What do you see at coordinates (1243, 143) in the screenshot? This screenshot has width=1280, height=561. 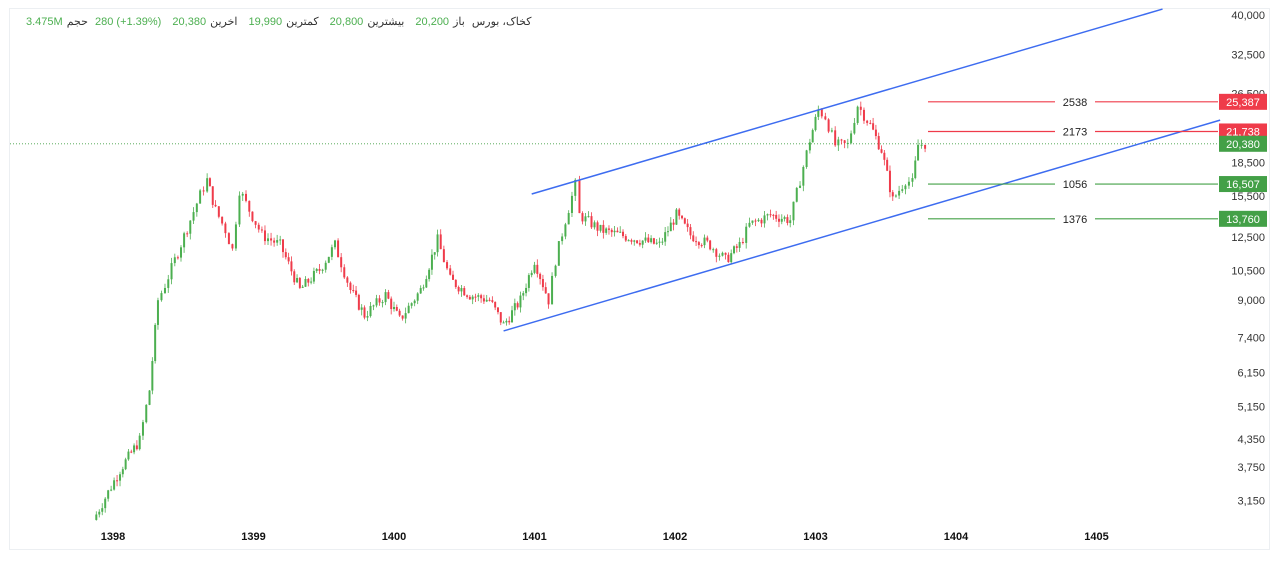 I see `last-price-tag` at bounding box center [1243, 143].